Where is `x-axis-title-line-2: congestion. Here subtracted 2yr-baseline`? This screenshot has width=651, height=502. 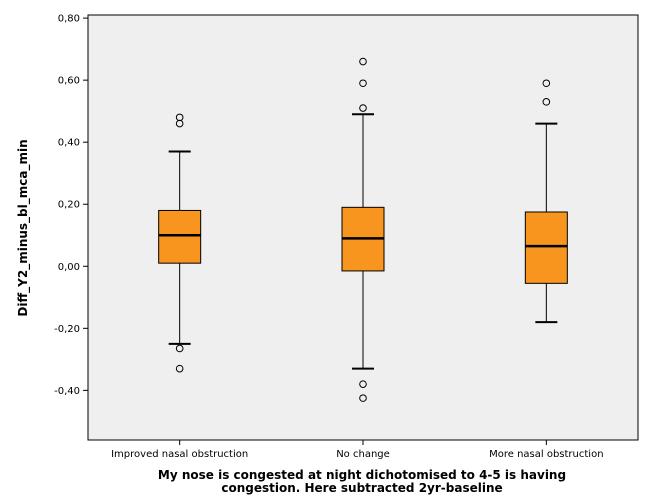 x-axis-title-line-2: congestion. Here subtracted 2yr-baseline is located at coordinates (361, 488).